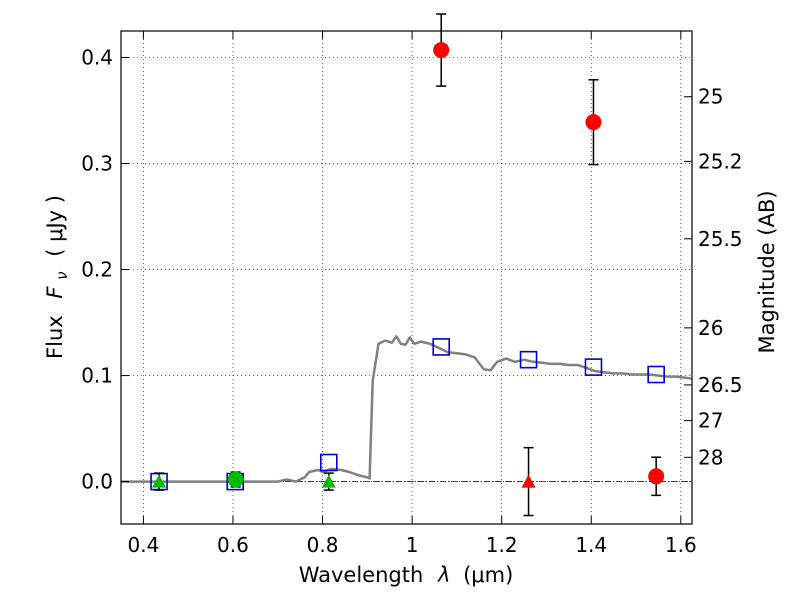 This screenshot has width=800, height=600. What do you see at coordinates (710, 328) in the screenshot?
I see `magnitude-tick-label: 26` at bounding box center [710, 328].